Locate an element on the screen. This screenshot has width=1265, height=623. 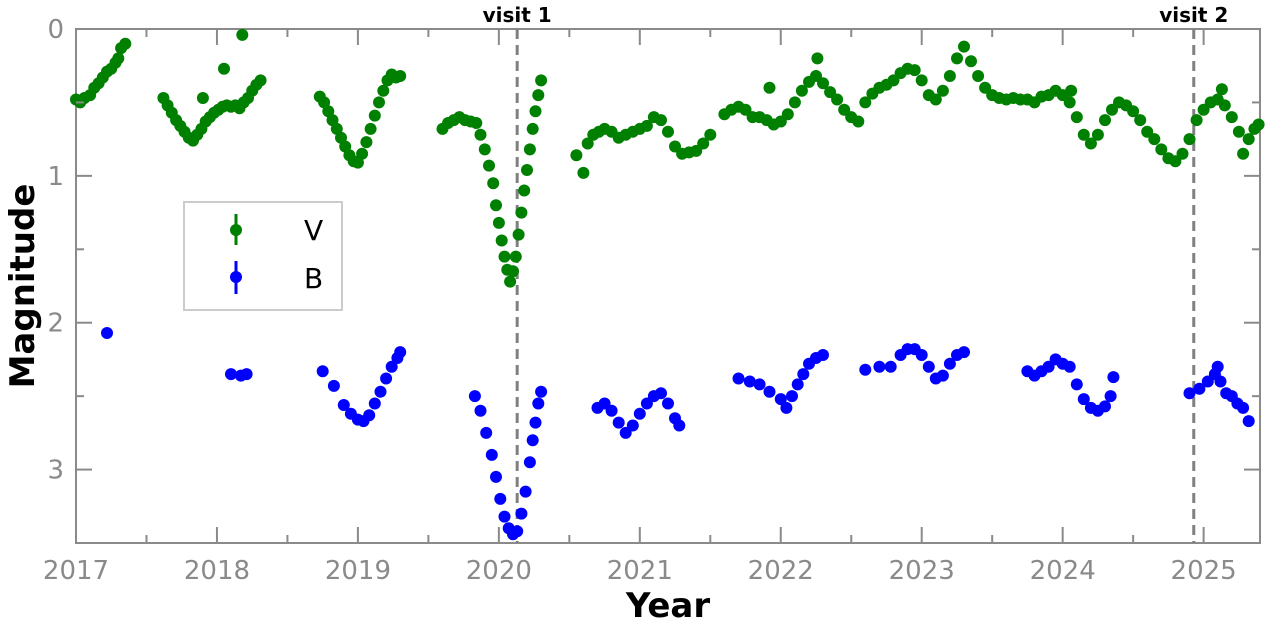
legend-v-label: V is located at coordinates (313, 230).